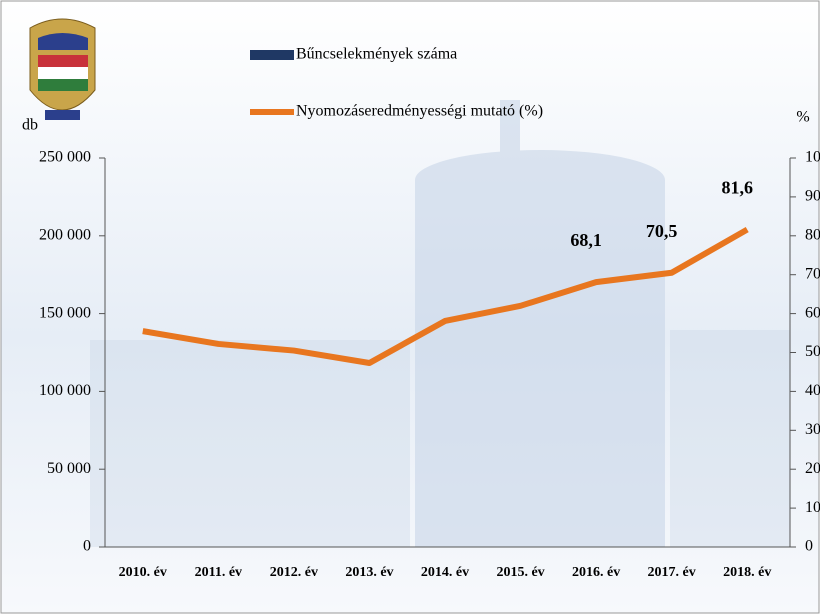  What do you see at coordinates (218, 572) in the screenshot?
I see `x-tick-label: 2011. év` at bounding box center [218, 572].